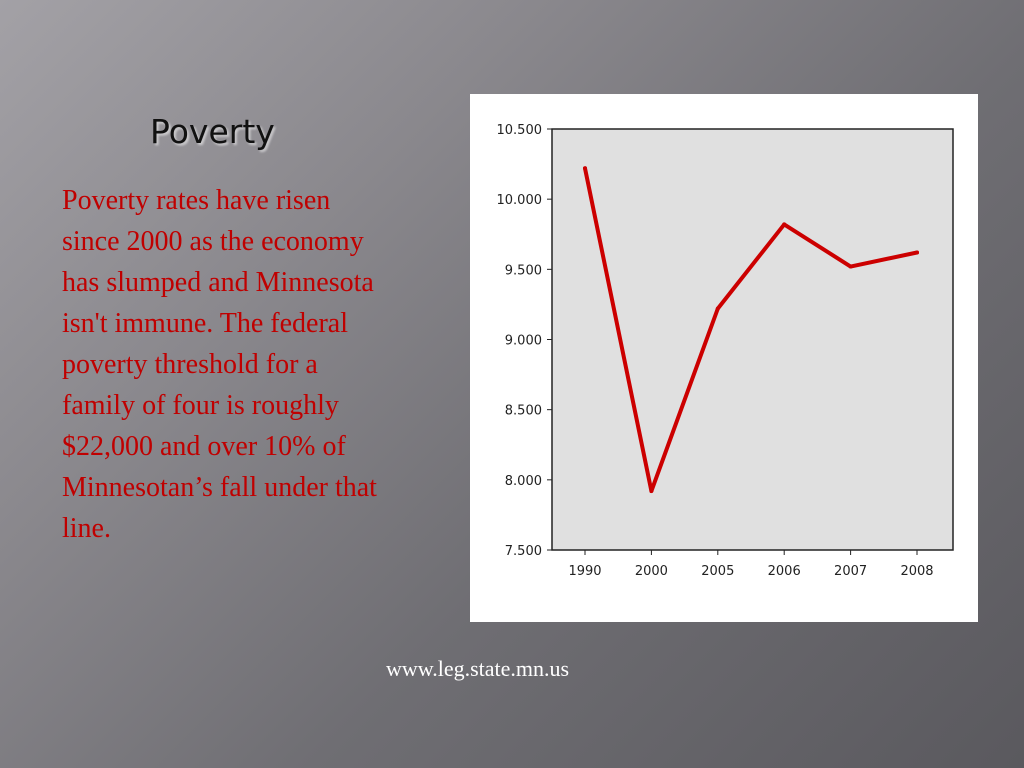 The width and height of the screenshot is (1024, 768). What do you see at coordinates (523, 270) in the screenshot?
I see `y-tick-label: 9.500` at bounding box center [523, 270].